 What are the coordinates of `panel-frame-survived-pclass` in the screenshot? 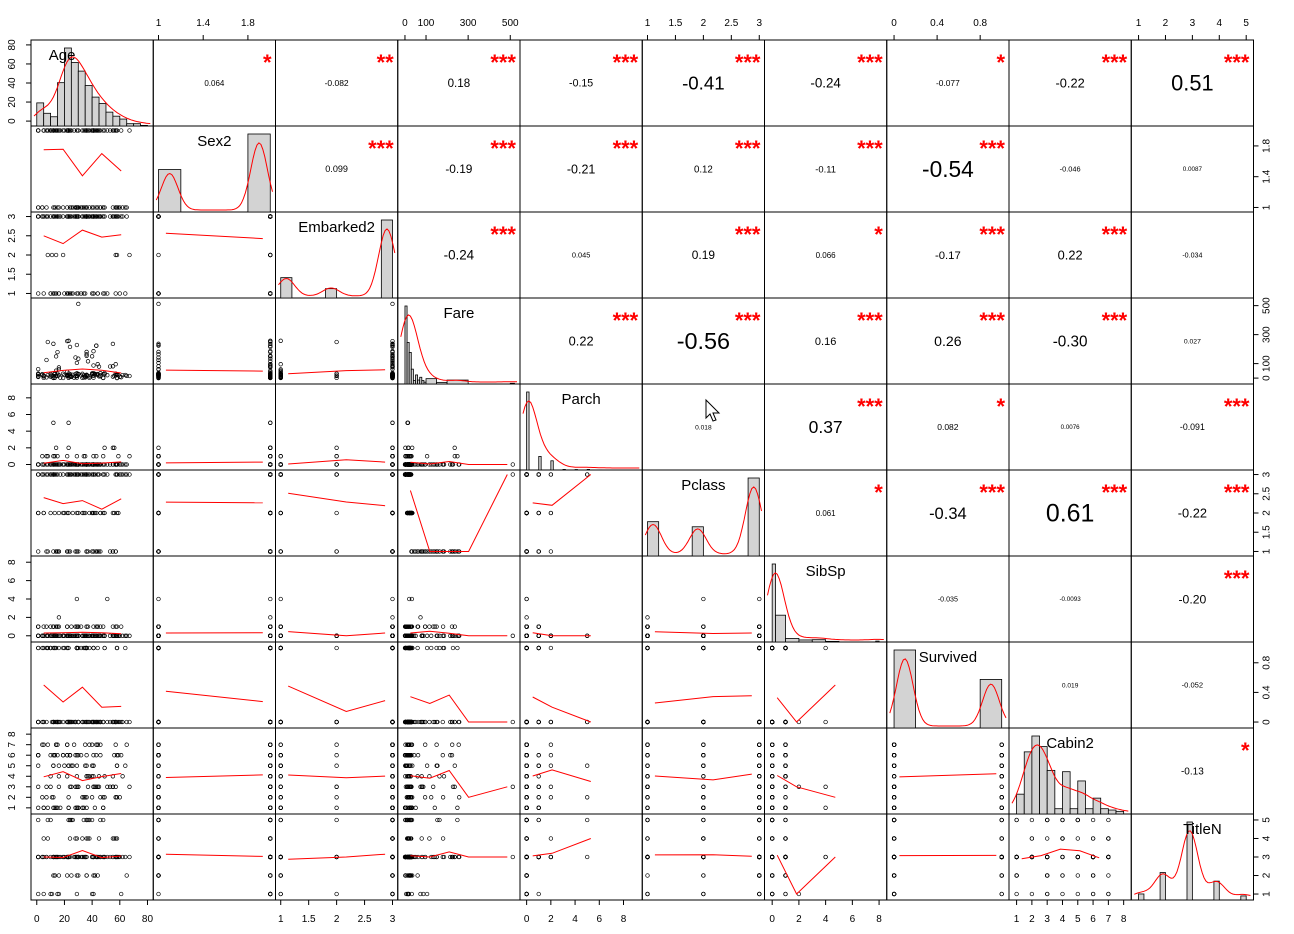 It's located at (703, 685).